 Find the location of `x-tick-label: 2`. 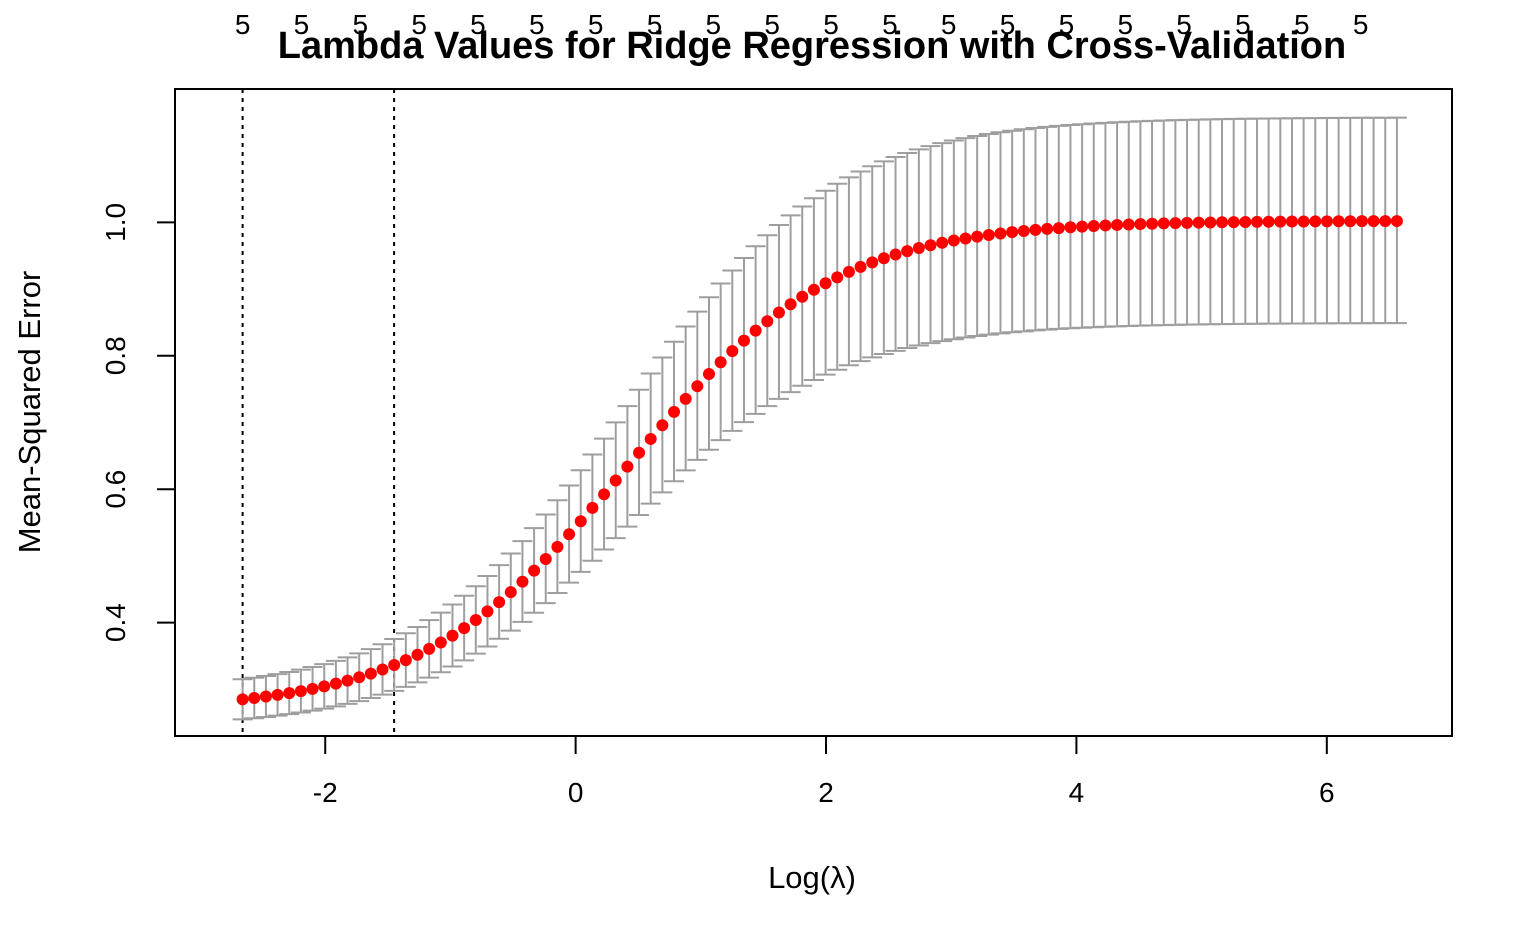

x-tick-label: 2 is located at coordinates (826, 792).